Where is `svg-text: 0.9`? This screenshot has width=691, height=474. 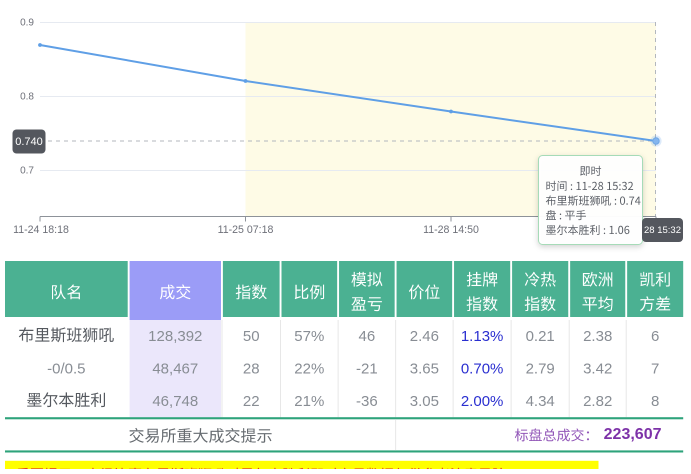
svg-text: 0.9 is located at coordinates (27, 23).